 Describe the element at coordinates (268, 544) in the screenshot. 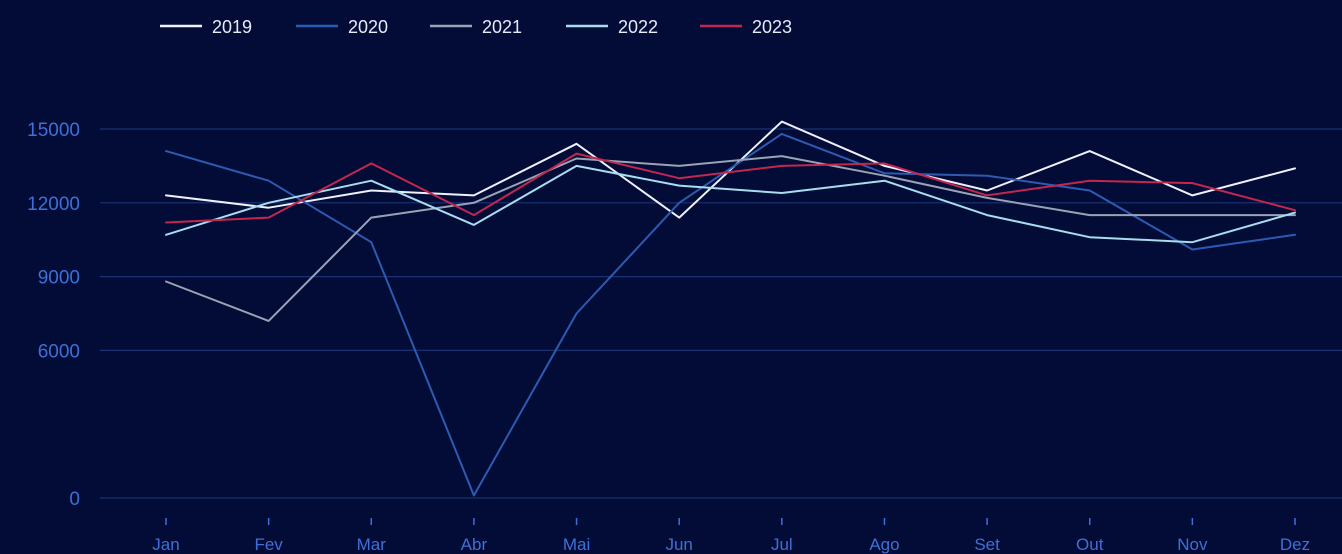

I see `x-tick-label: Fev` at that location.